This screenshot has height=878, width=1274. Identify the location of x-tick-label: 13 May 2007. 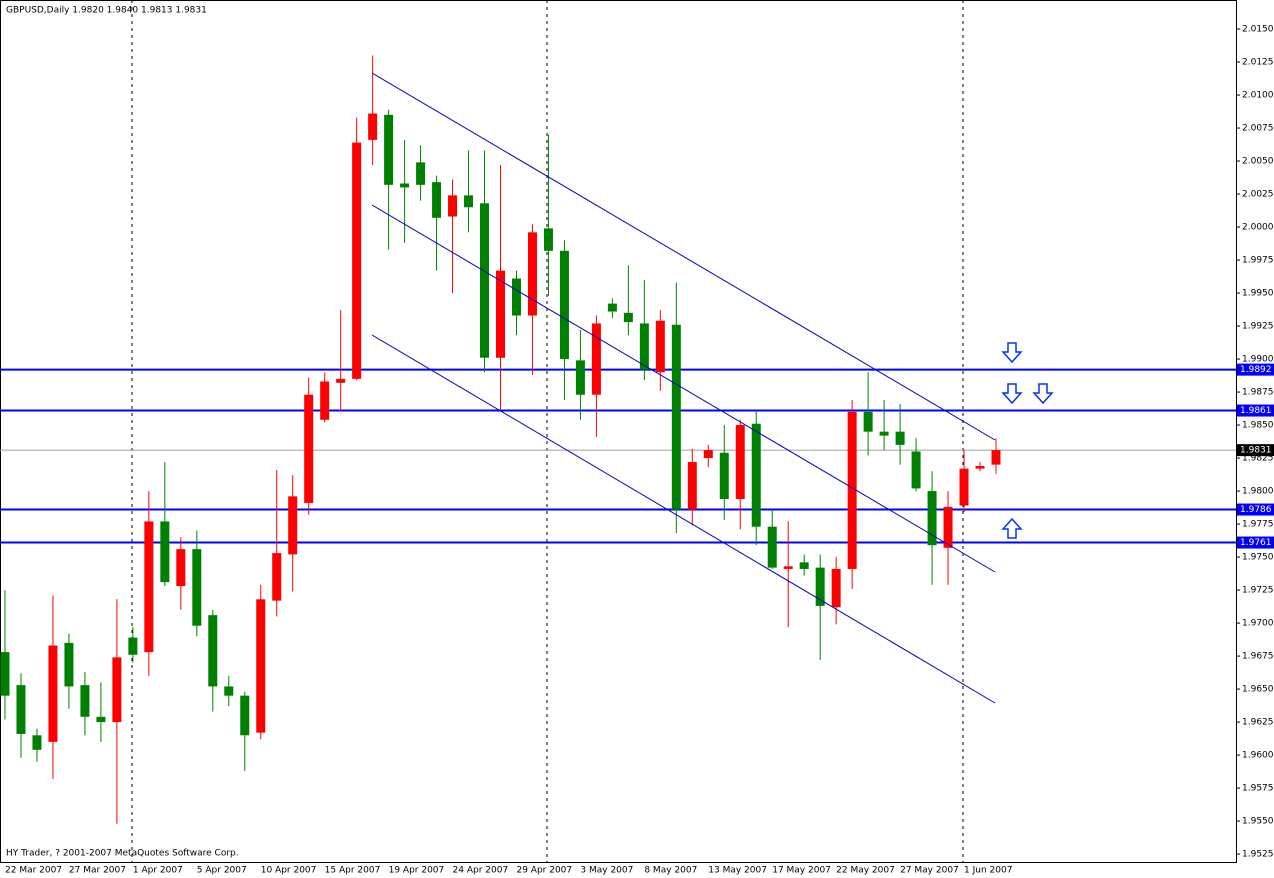
(737, 871).